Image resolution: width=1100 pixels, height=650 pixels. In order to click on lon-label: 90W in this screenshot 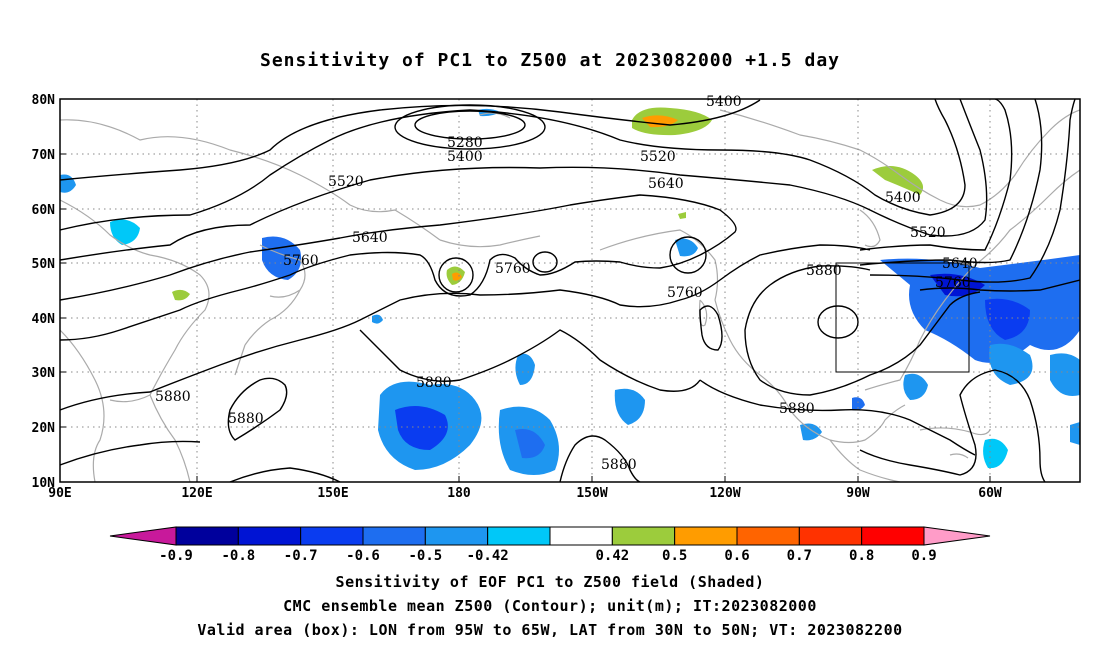, I will do `click(858, 493)`.